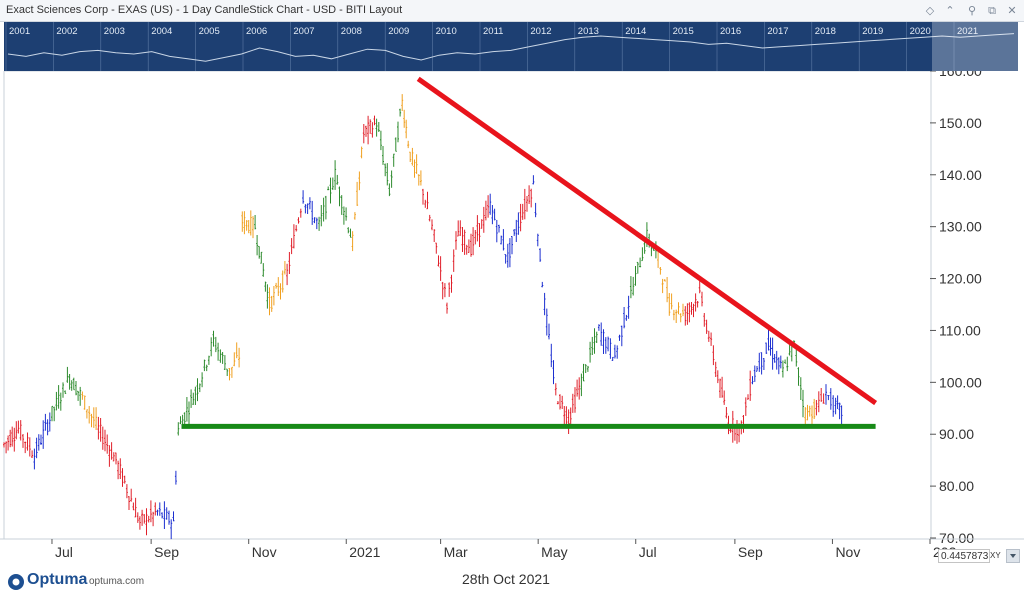 The width and height of the screenshot is (1024, 596). I want to click on close-icon: ✕, so click(1012, 11).